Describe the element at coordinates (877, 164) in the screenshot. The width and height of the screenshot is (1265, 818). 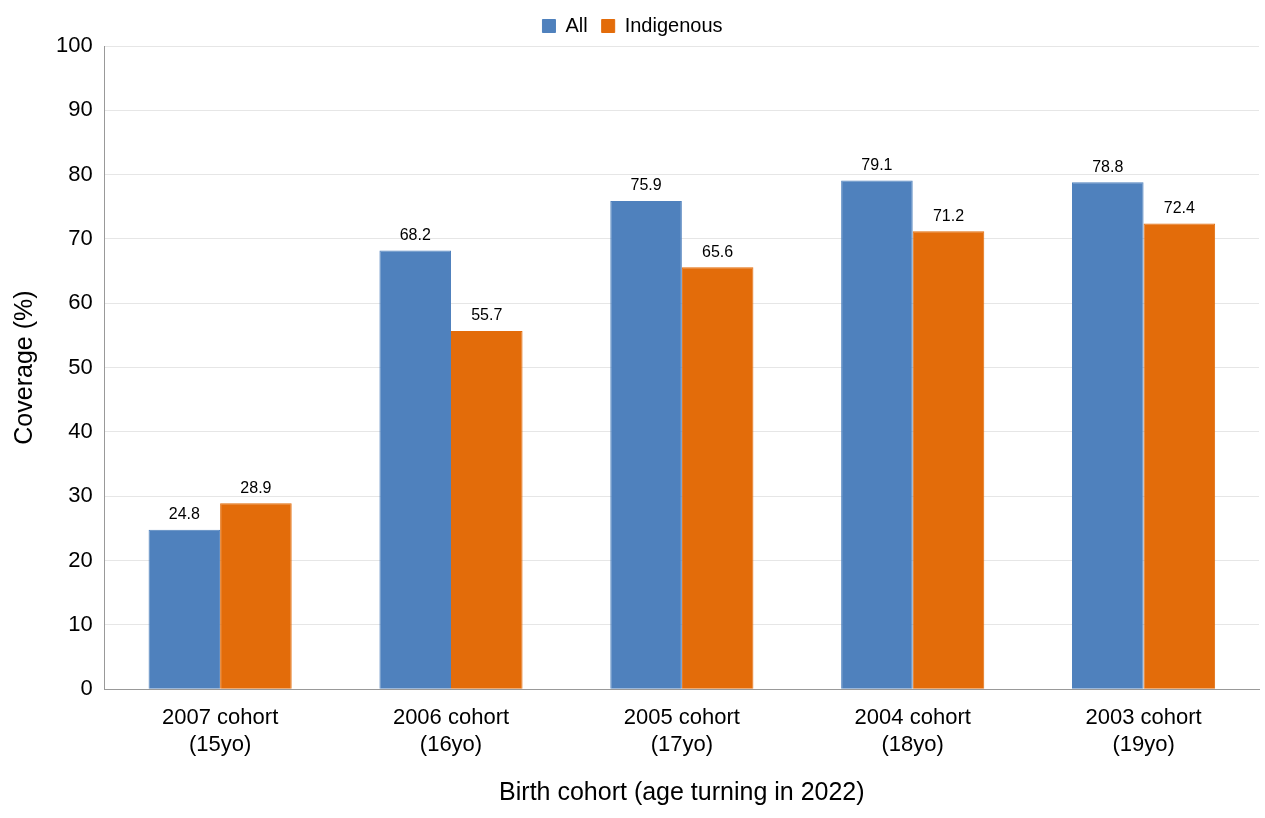
I see `data-label: 79.1` at that location.